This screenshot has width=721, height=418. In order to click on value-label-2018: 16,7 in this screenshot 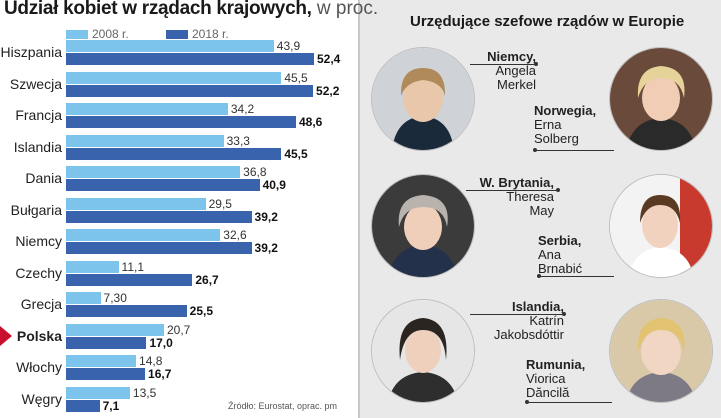, I will do `click(160, 374)`.